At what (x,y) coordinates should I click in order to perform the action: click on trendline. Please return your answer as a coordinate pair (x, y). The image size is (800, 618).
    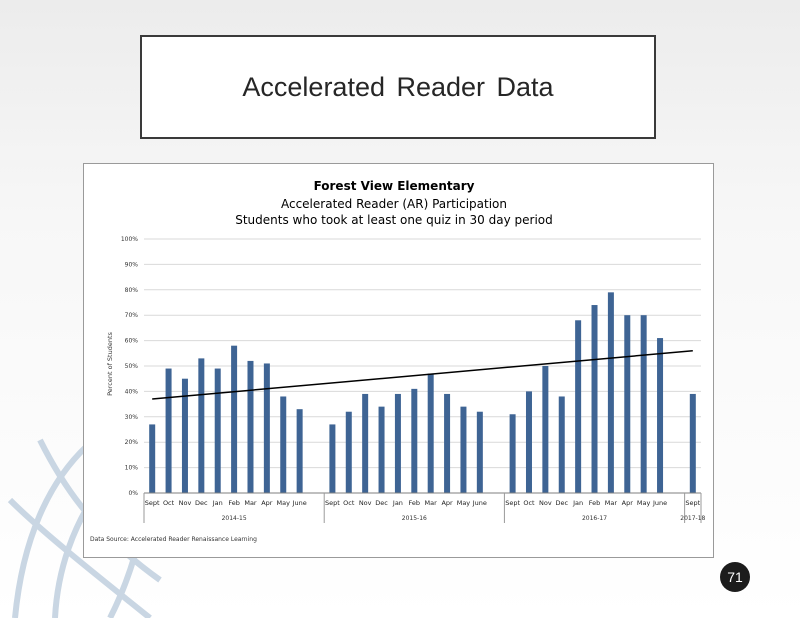
    Looking at the image, I should click on (422, 375).